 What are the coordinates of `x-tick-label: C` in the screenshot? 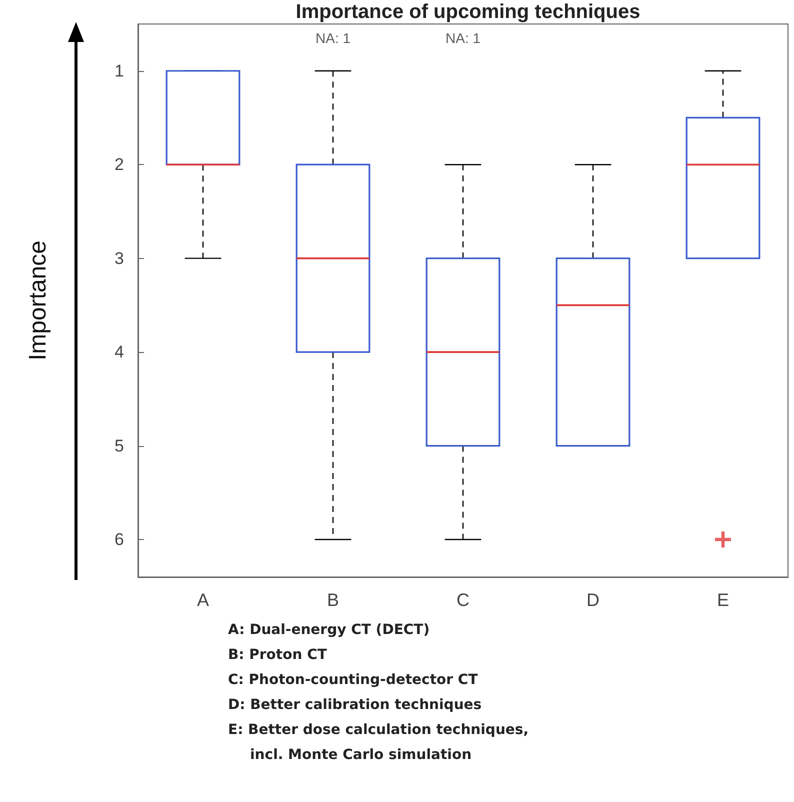 It's located at (463, 600).